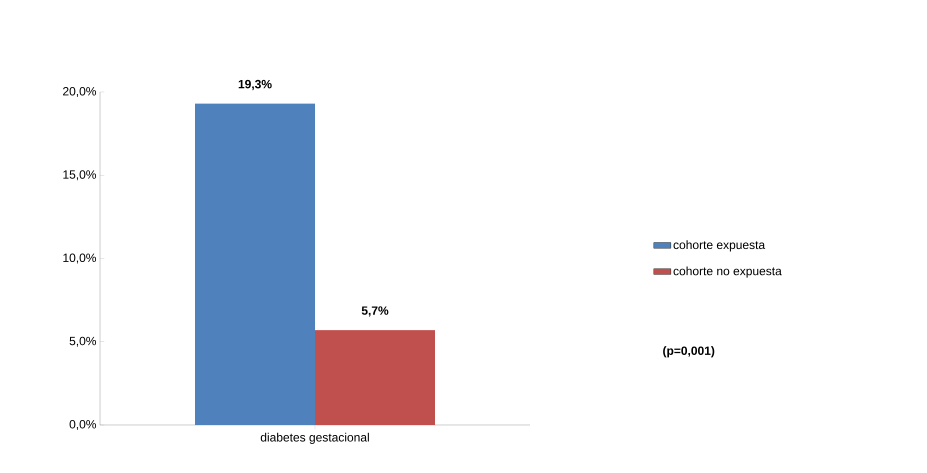  What do you see at coordinates (79, 92) in the screenshot?
I see `y-tick-label: 20,0%` at bounding box center [79, 92].